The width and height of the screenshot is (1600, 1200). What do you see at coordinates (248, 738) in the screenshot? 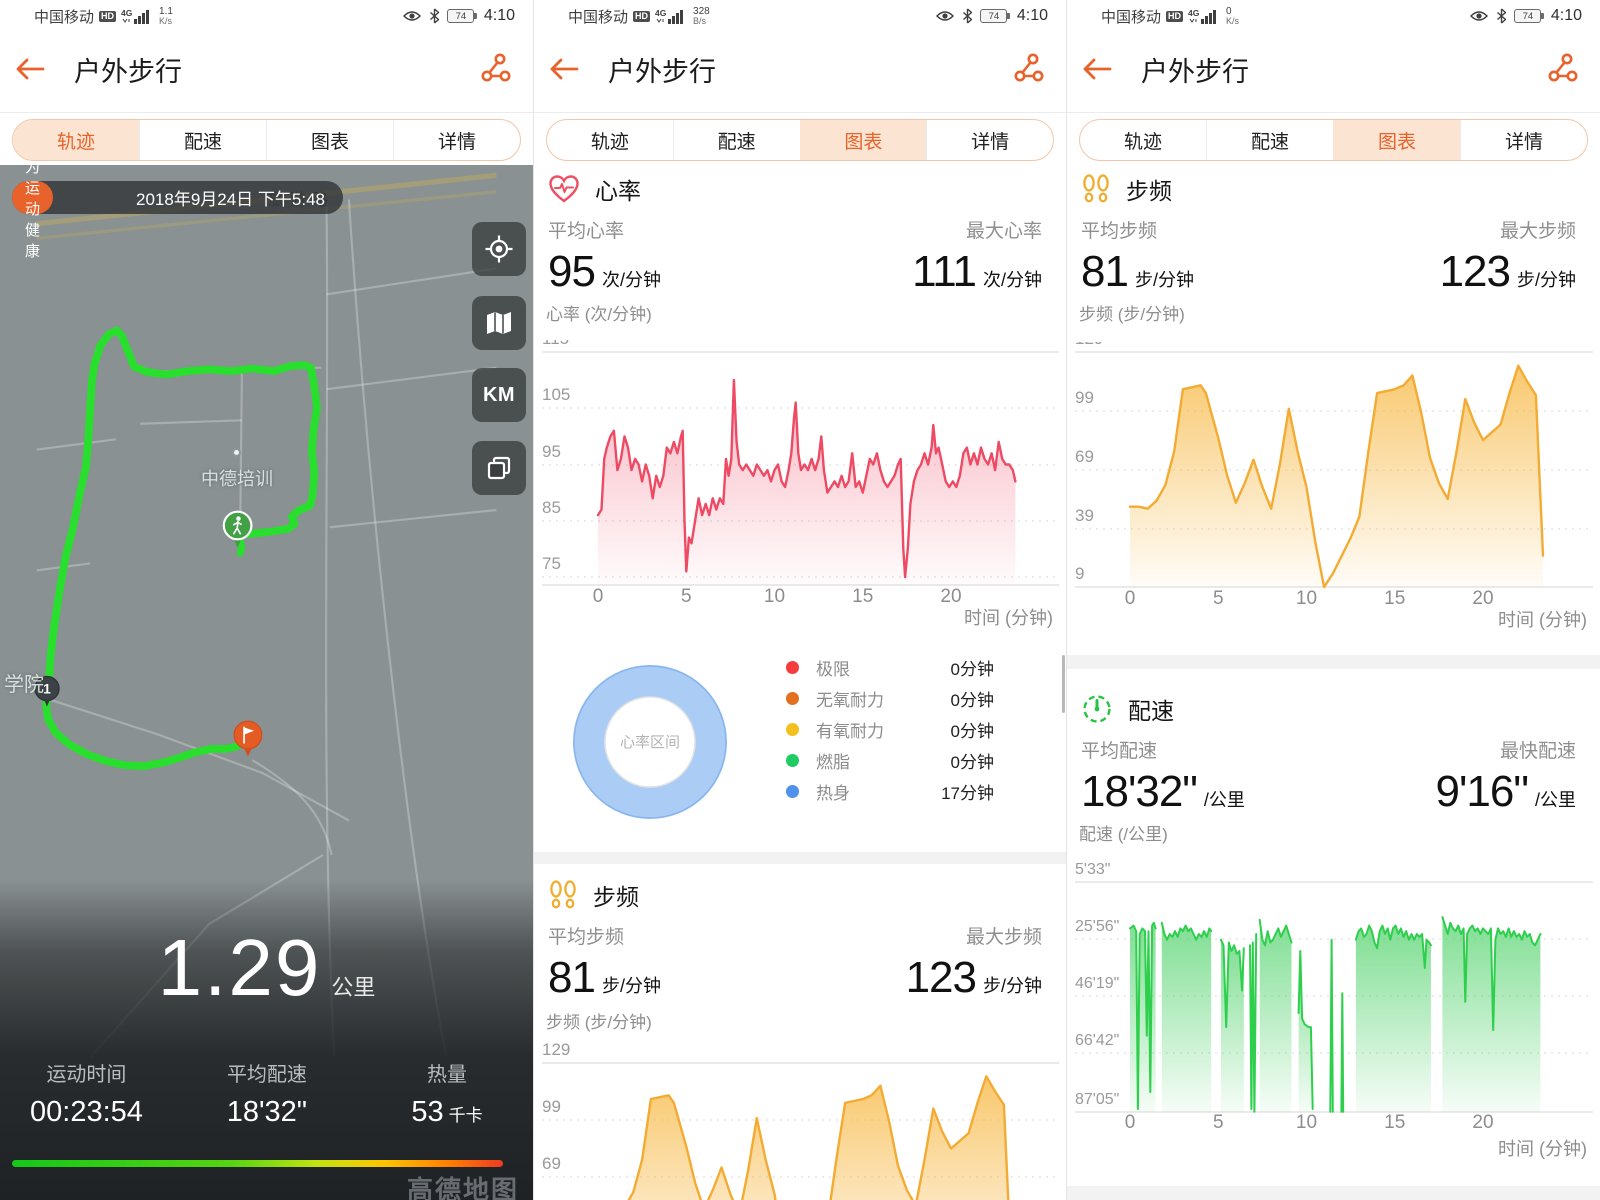
I see `finish-flag-marker` at bounding box center [248, 738].